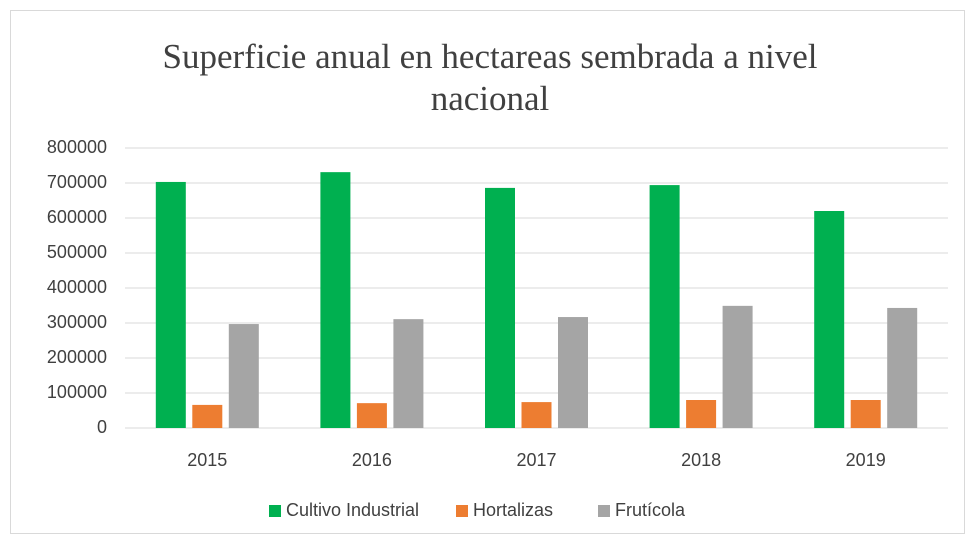 The height and width of the screenshot is (544, 975). I want to click on y-tick-label: 400000, so click(77, 287).